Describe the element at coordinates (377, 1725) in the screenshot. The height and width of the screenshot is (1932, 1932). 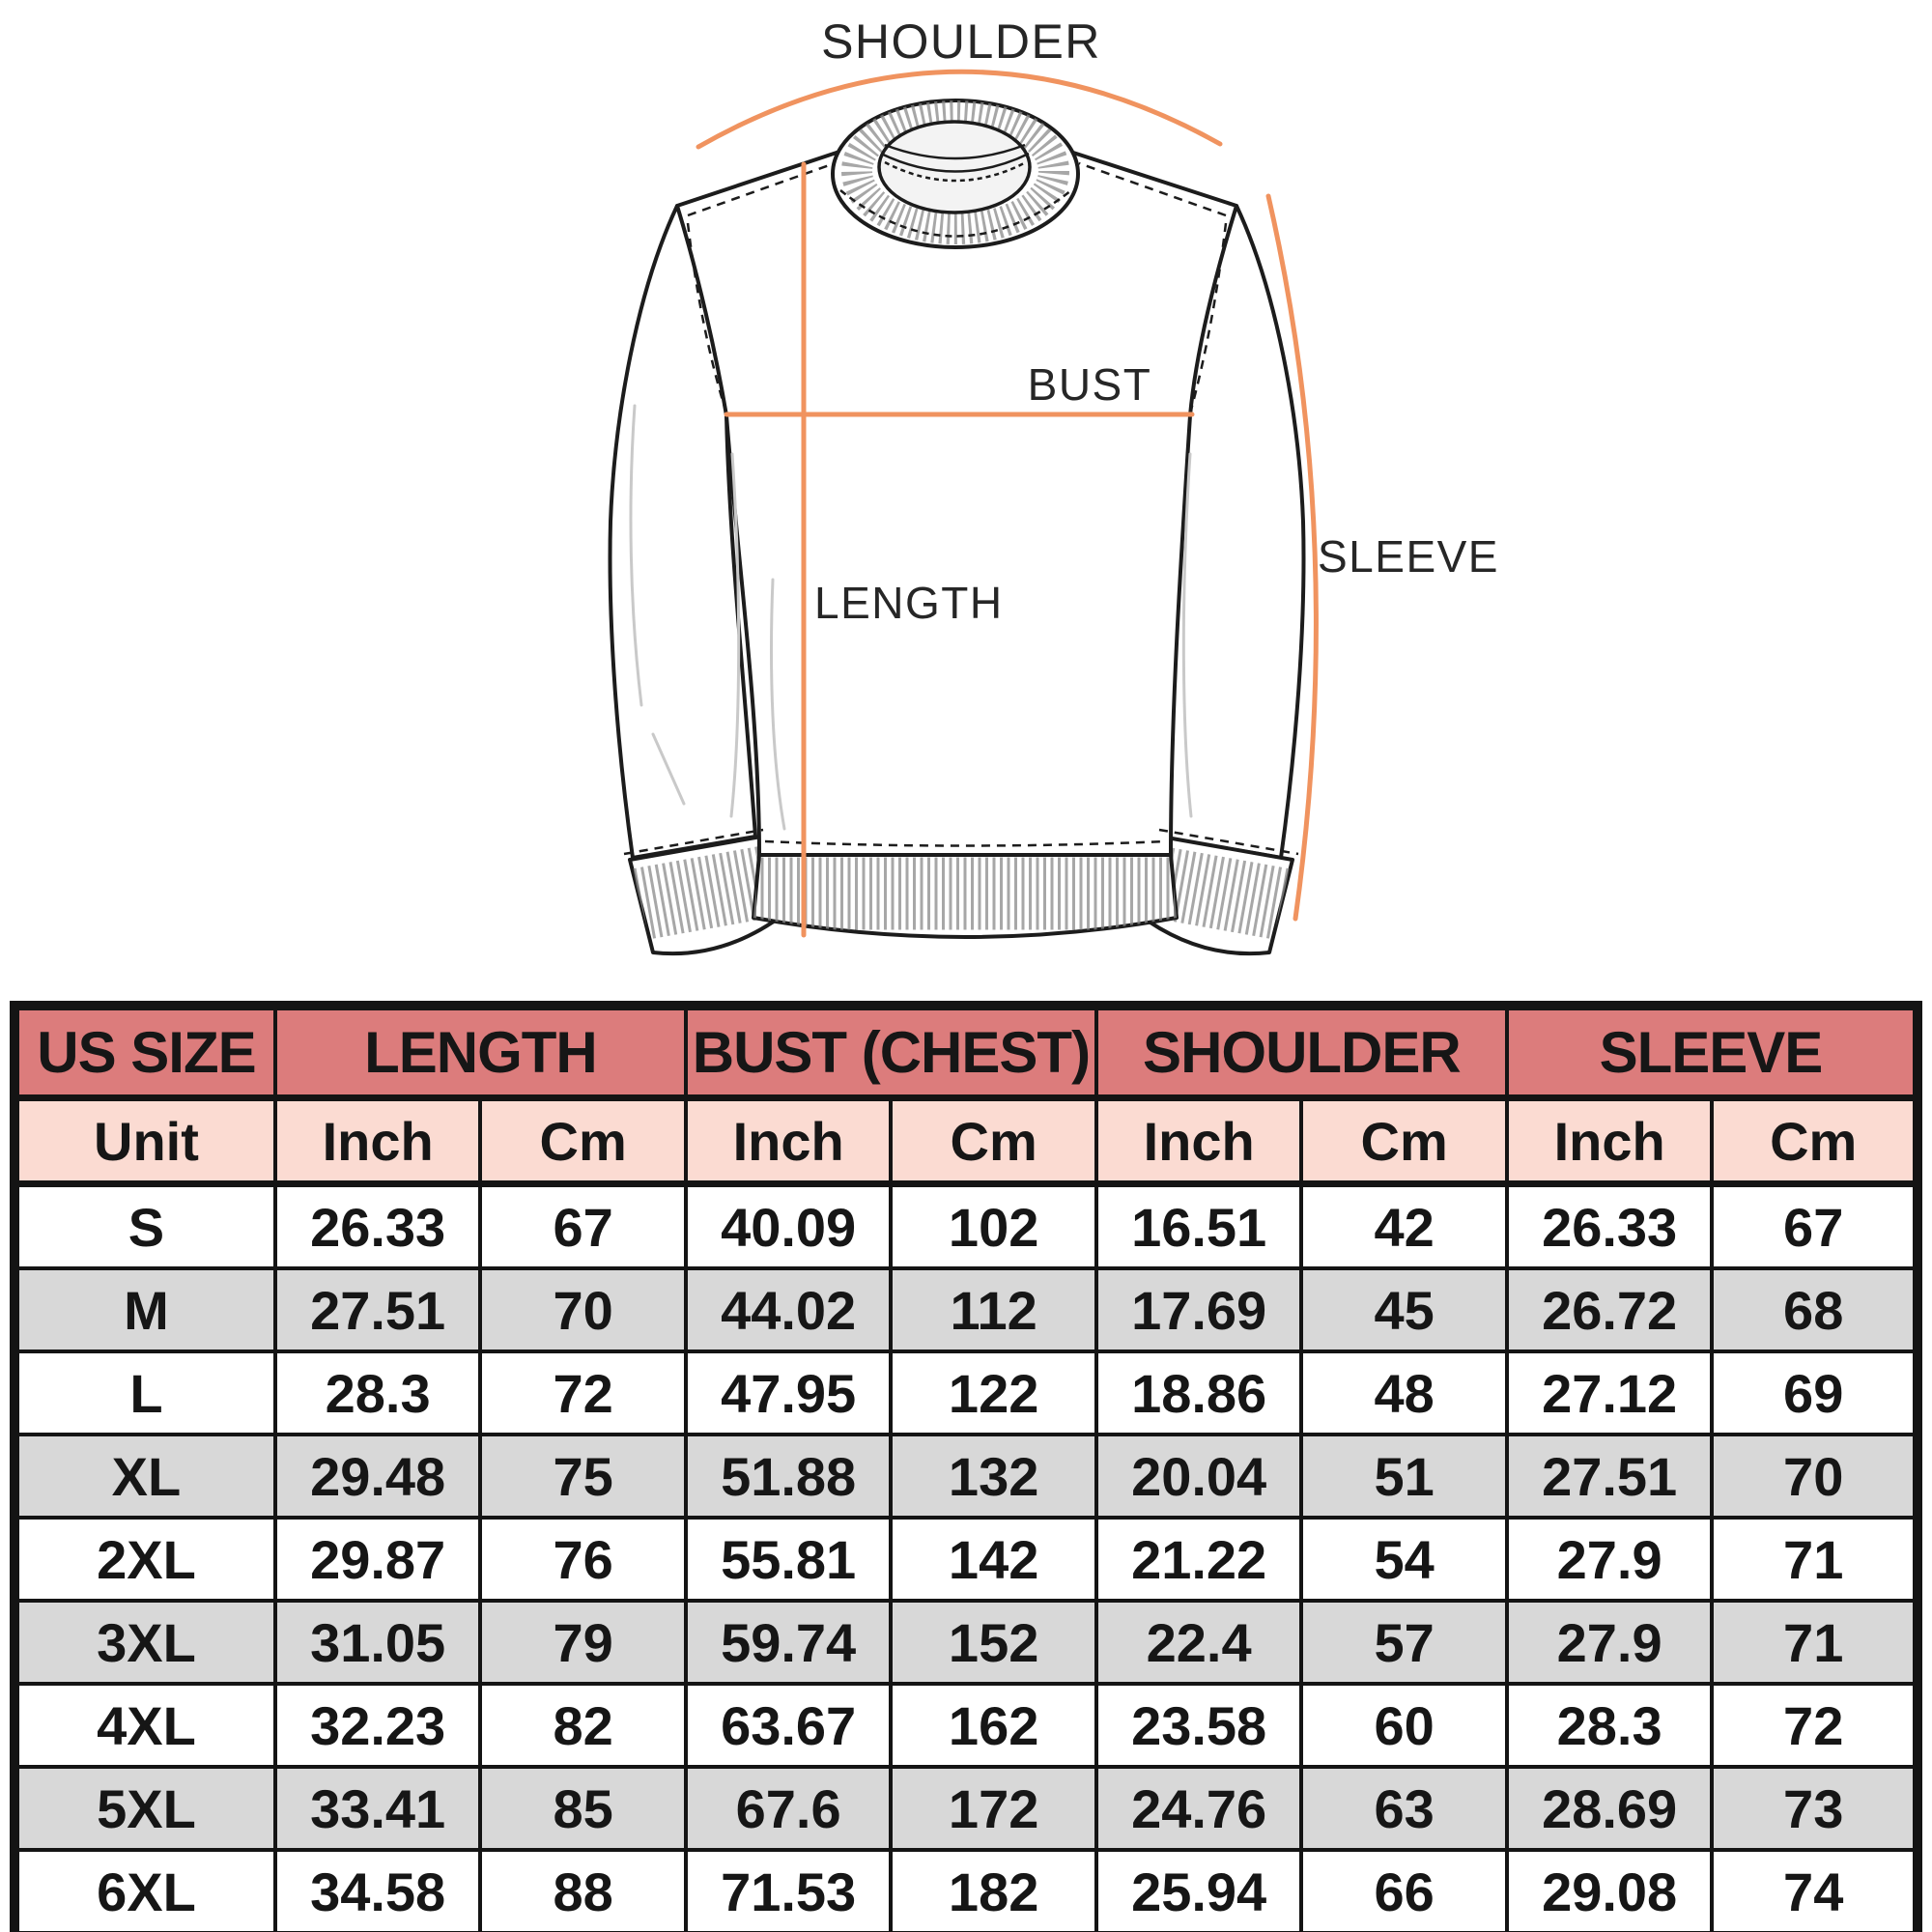
I see `value-cell: 32.23` at that location.